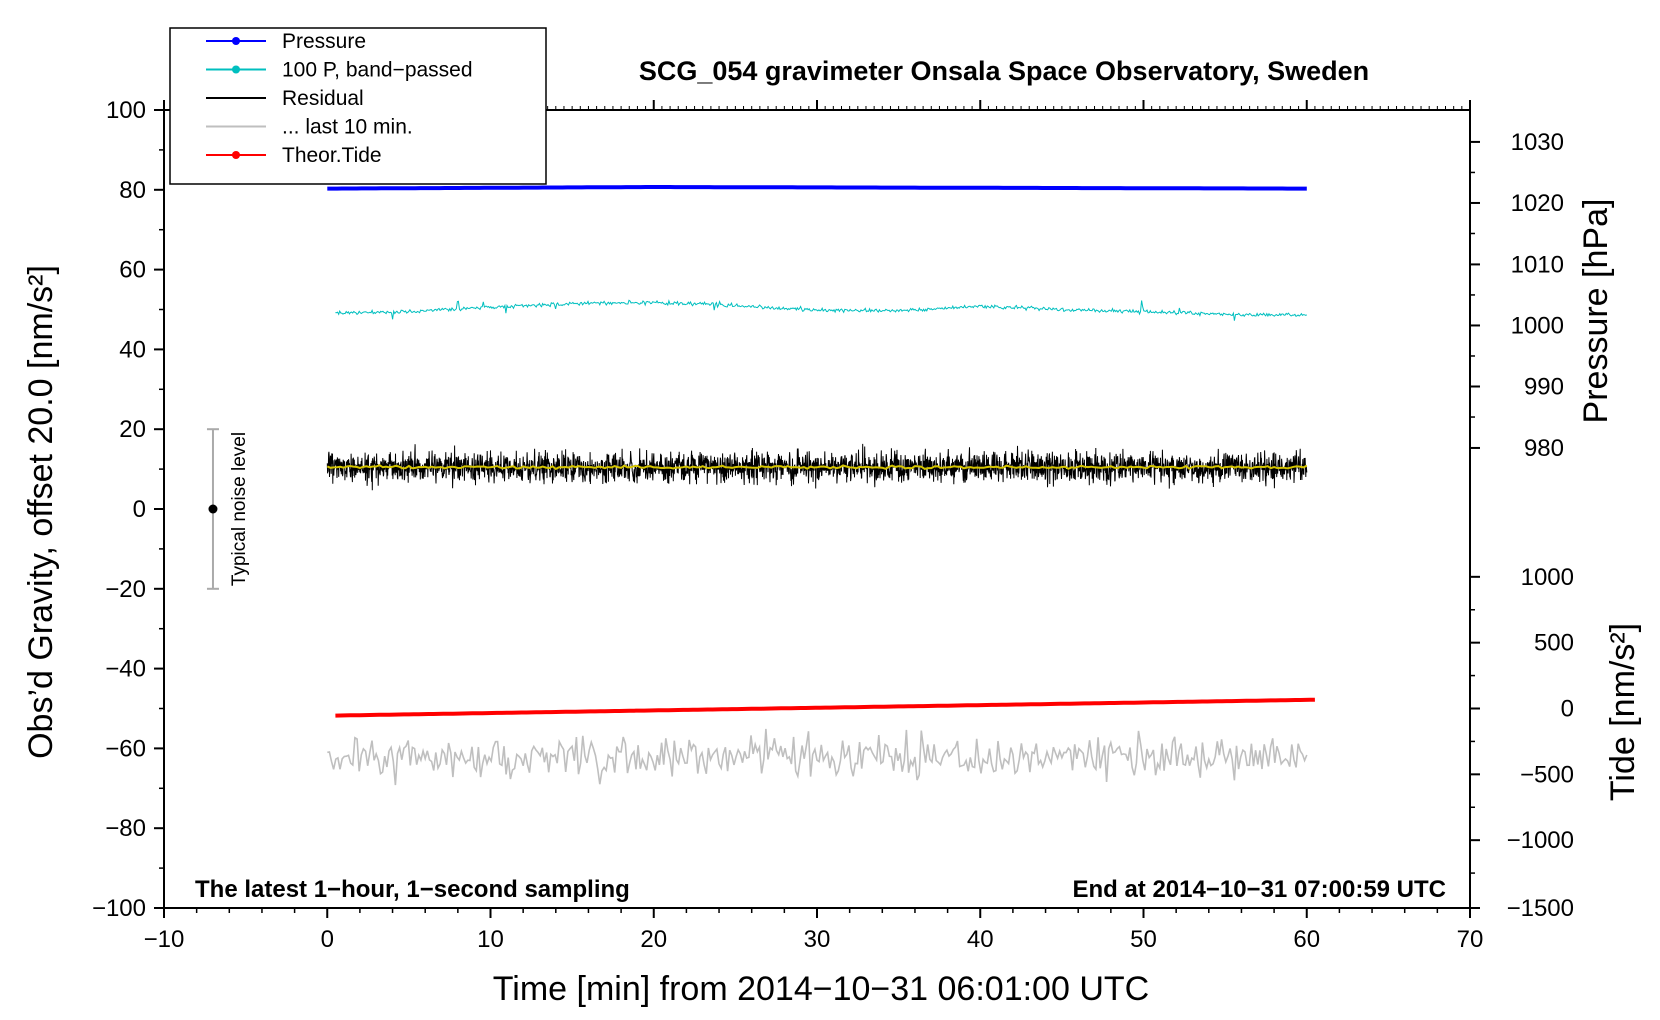 This screenshot has height=1020, width=1660. I want to click on pressure-tick-label: 1030, so click(1537, 142).